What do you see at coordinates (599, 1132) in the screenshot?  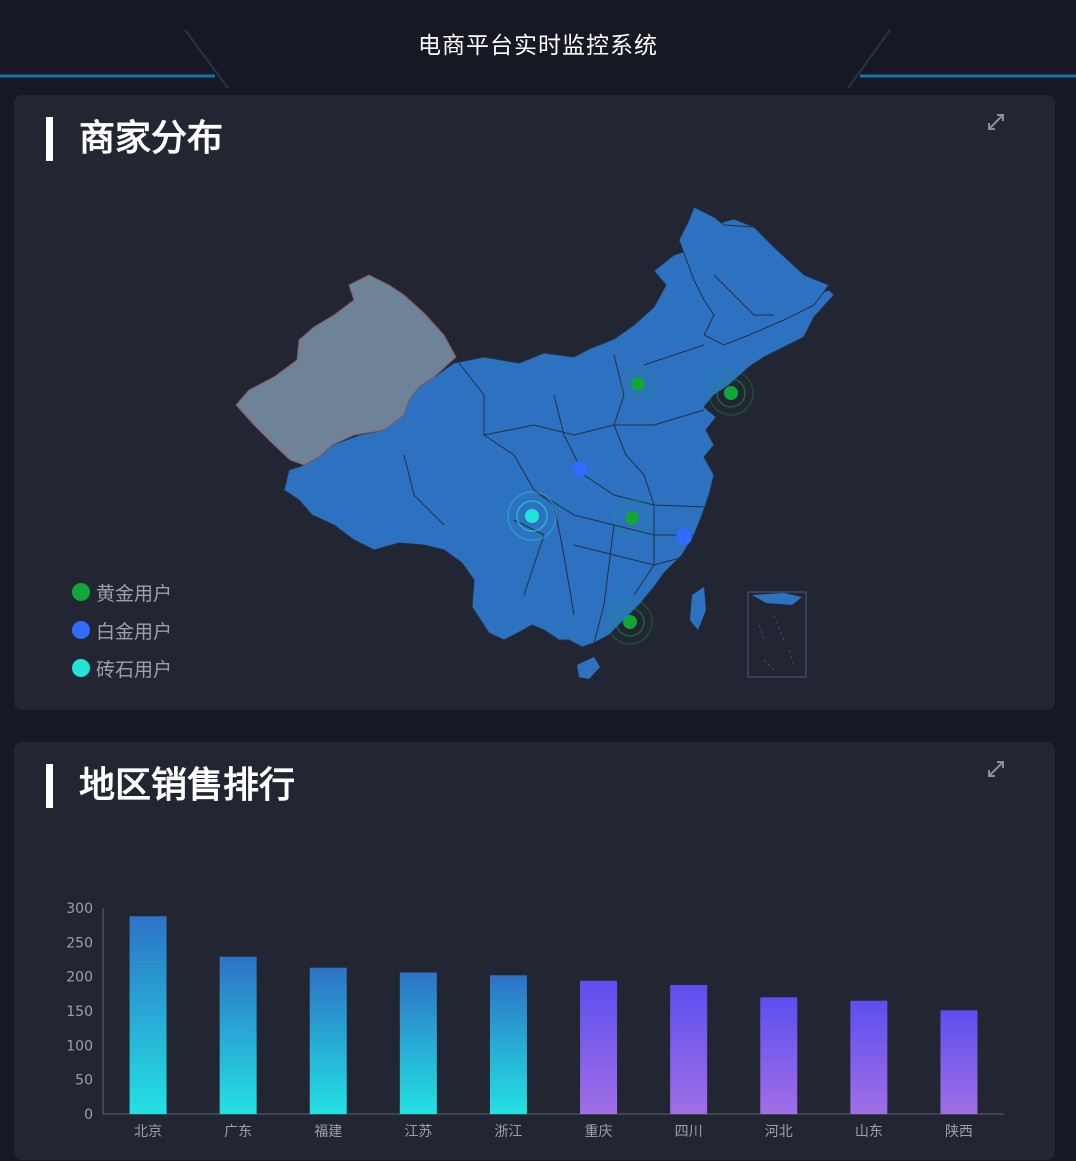 I see `x-tick-label: 重庆` at bounding box center [599, 1132].